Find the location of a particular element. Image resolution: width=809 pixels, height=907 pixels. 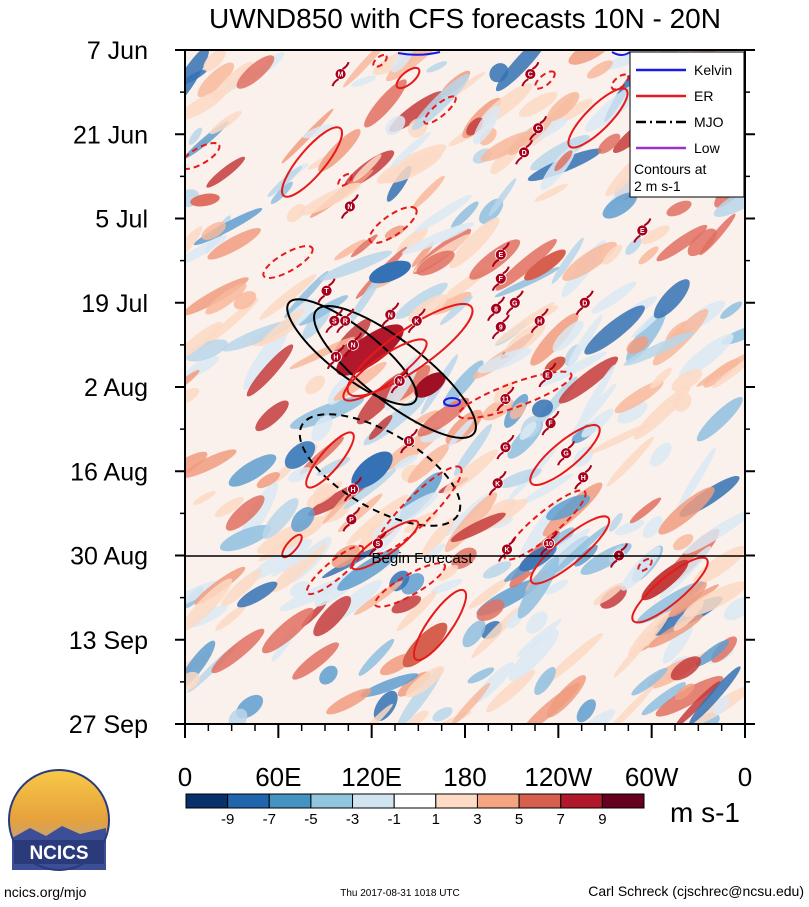

er-contour-negative is located at coordinates (440, 110).